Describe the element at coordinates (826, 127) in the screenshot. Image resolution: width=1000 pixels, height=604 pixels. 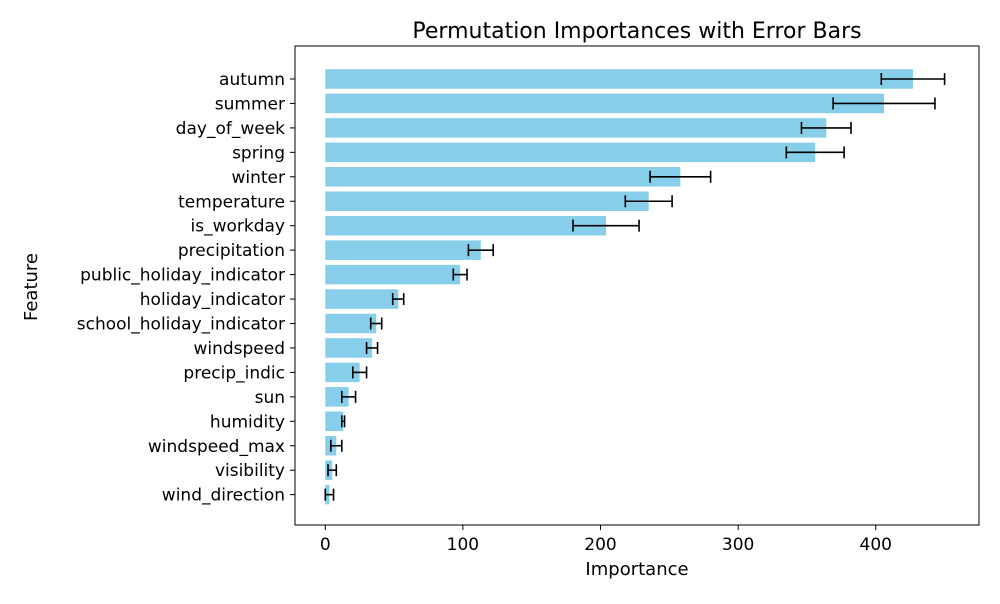
I see `error-bar-day_of_week` at that location.